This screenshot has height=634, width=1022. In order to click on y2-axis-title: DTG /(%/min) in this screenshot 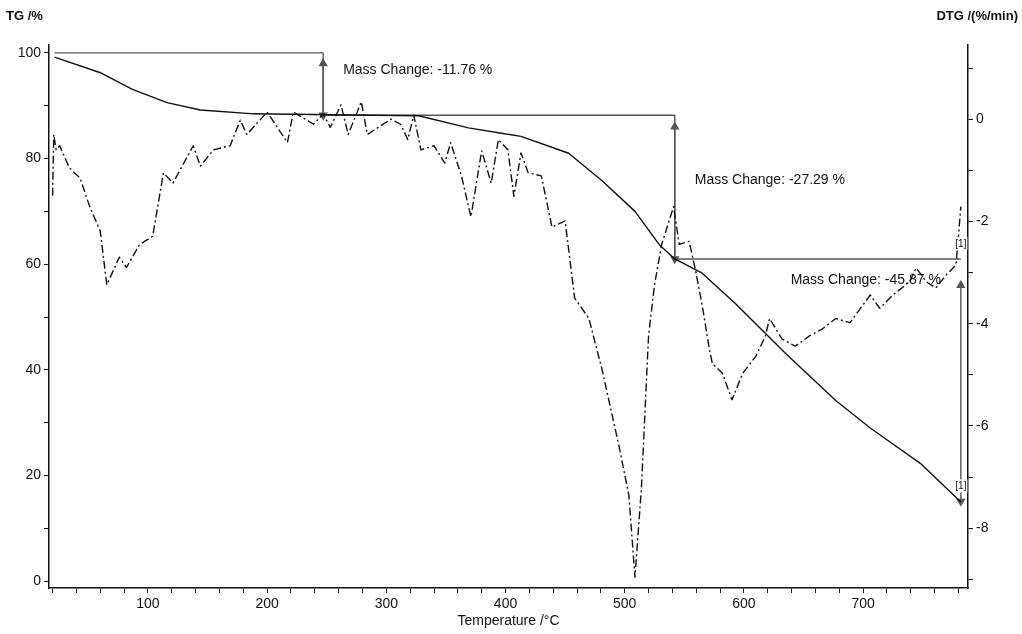, I will do `click(977, 16)`.